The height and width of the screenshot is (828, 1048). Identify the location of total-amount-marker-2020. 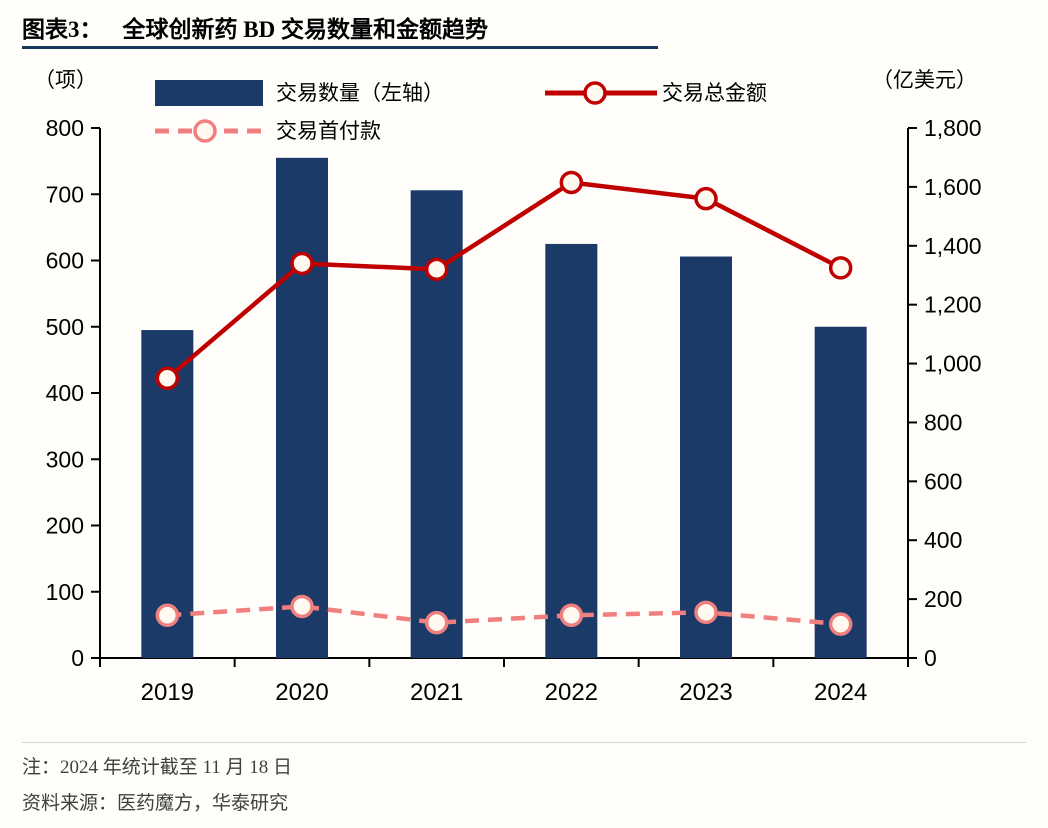
(302, 263).